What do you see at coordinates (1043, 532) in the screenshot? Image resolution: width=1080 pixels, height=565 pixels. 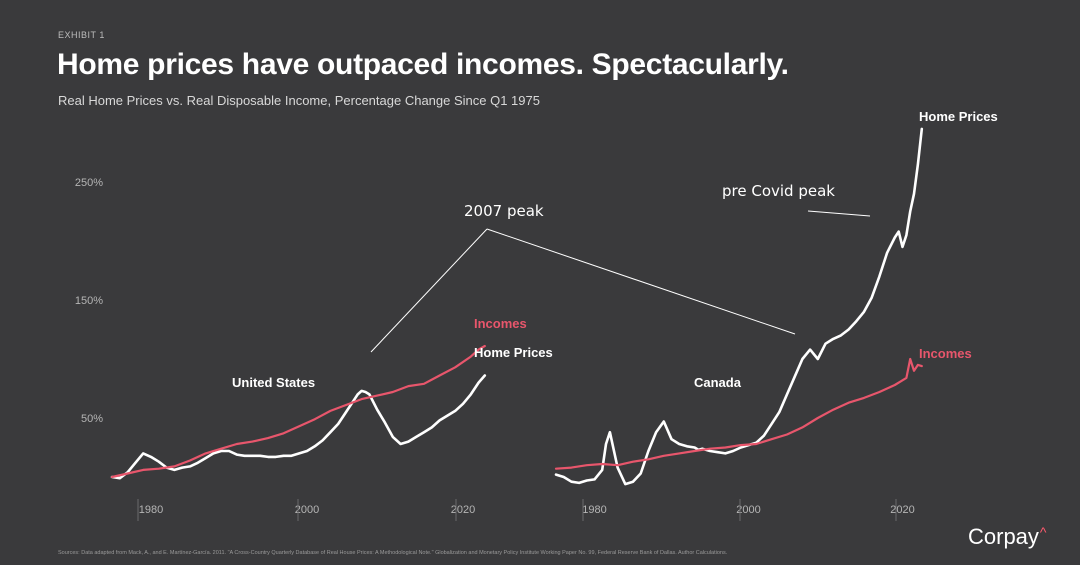 I see `logo-caret-icon: ^` at bounding box center [1043, 532].